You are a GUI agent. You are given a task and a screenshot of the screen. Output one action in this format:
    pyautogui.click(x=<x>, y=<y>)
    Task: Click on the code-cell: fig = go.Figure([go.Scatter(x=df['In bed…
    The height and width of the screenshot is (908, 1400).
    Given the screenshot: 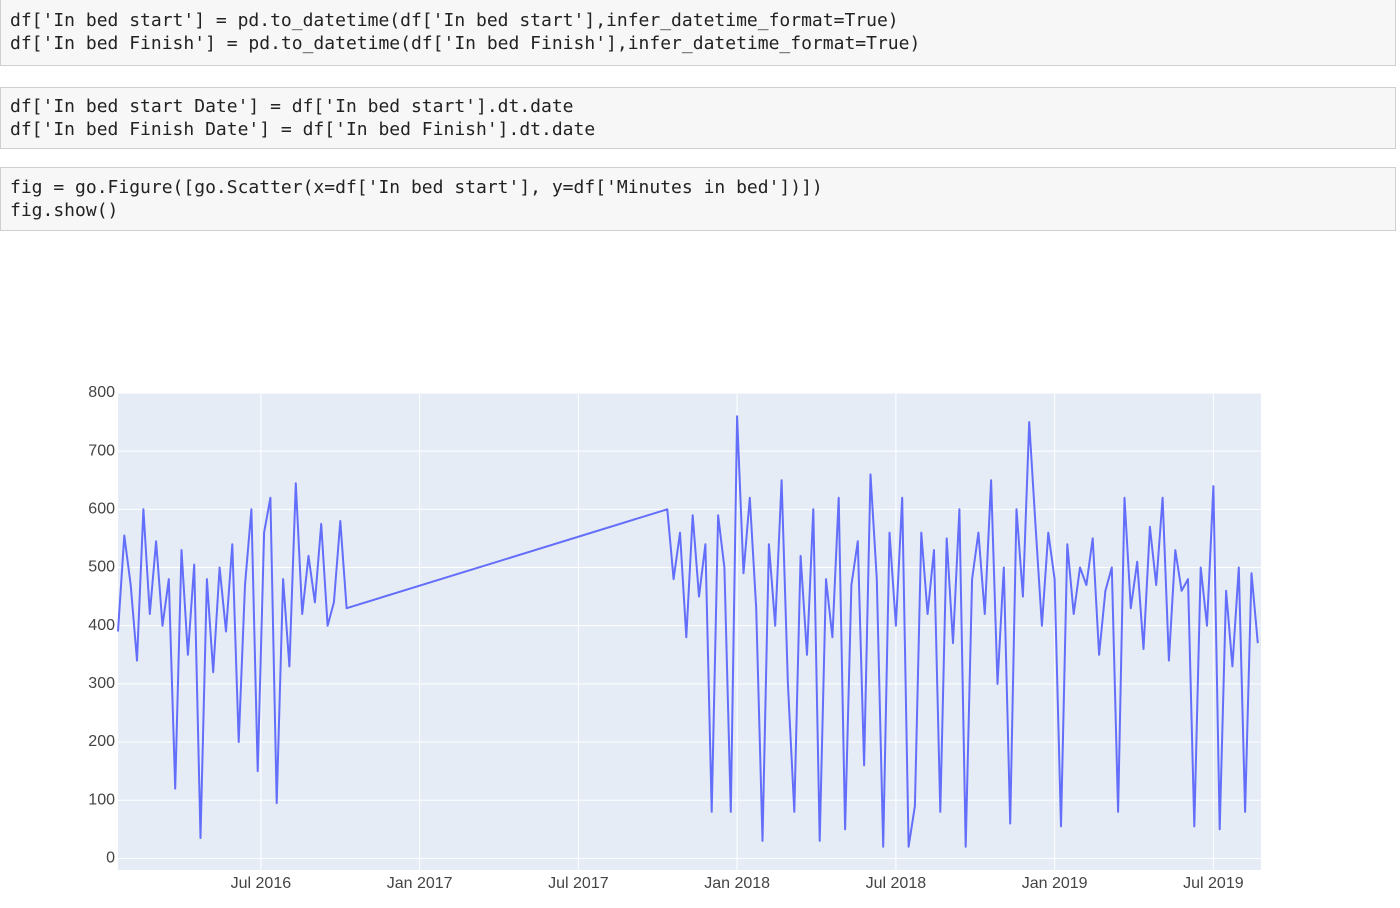 What is the action you would take?
    pyautogui.click(x=698, y=199)
    